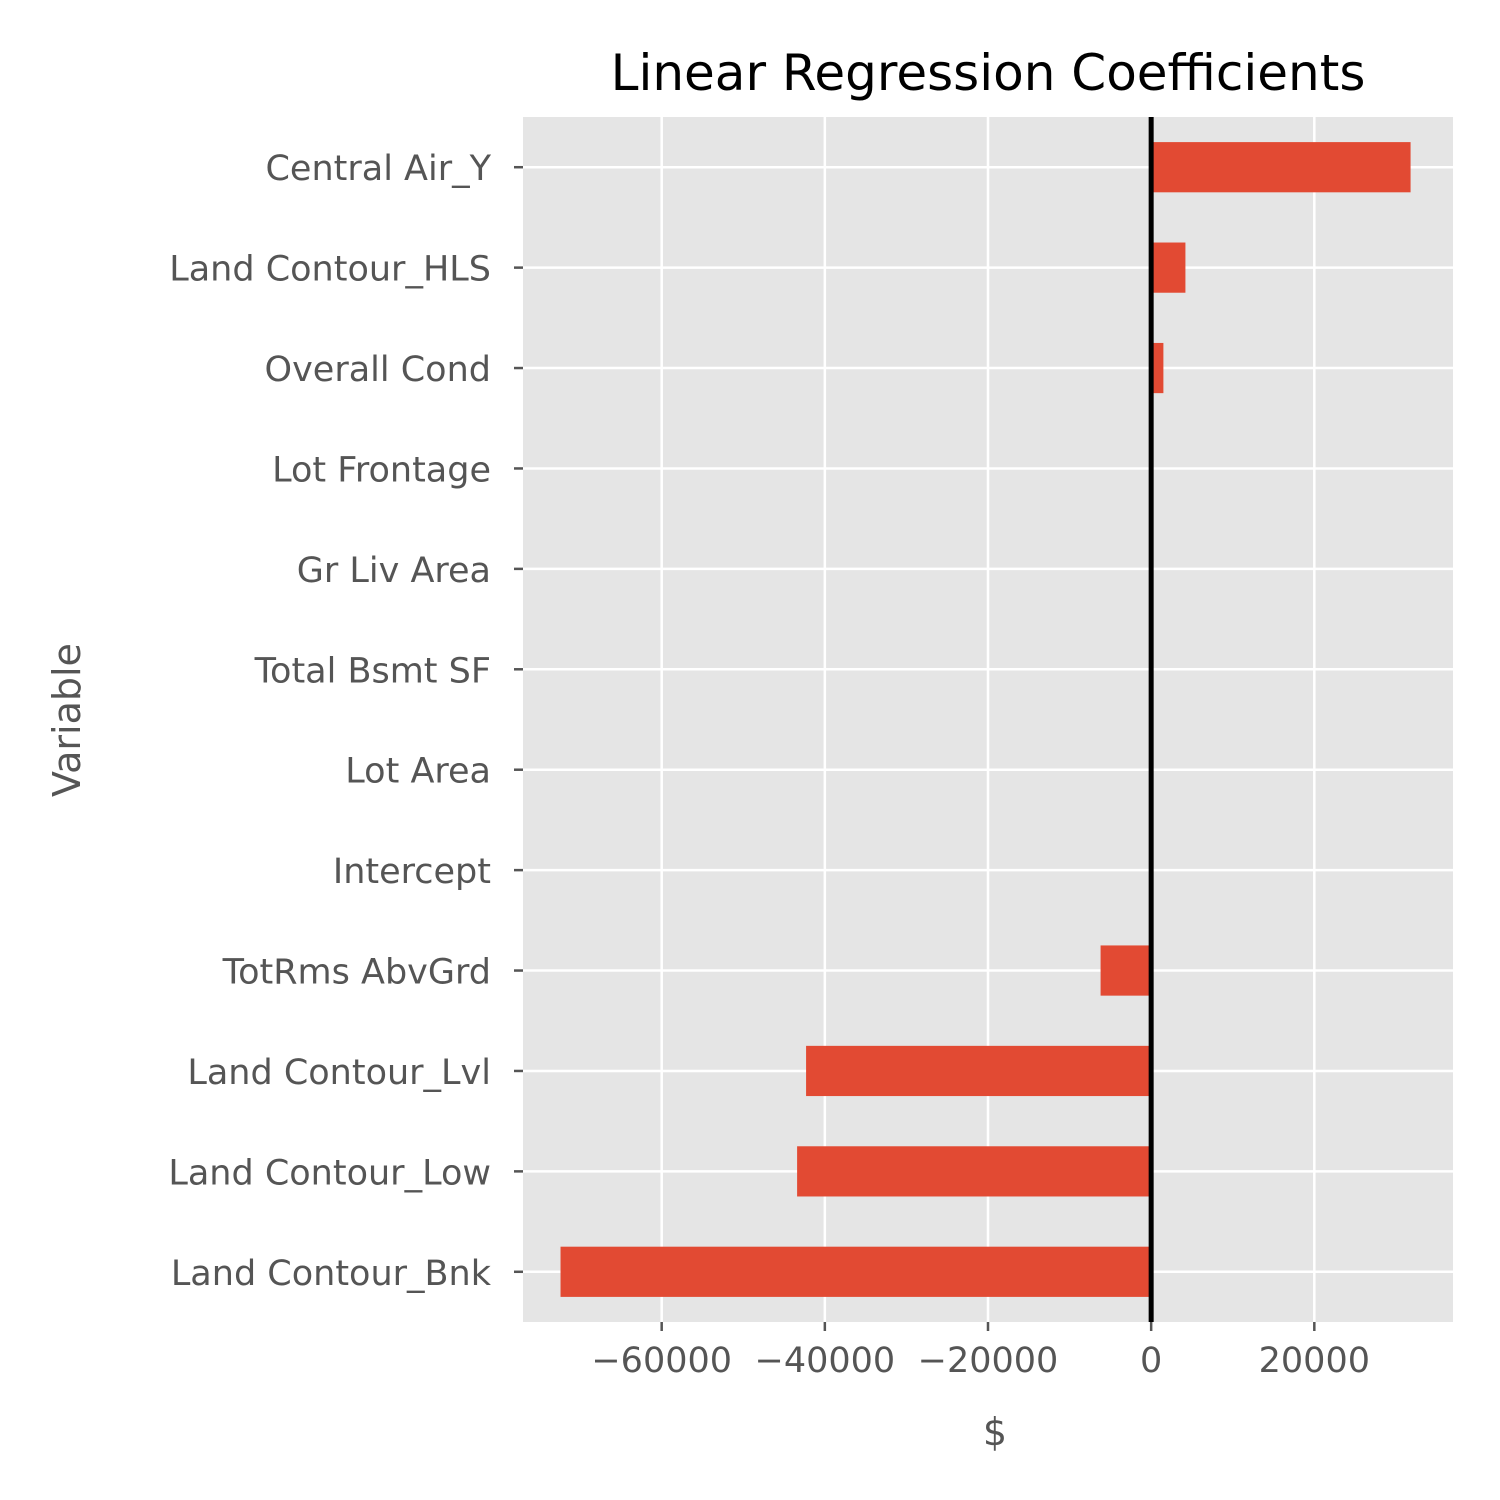 This screenshot has height=1500, width=1500. Describe the element at coordinates (378, 370) in the screenshot. I see `y-tick-label: Overall Cond` at that location.